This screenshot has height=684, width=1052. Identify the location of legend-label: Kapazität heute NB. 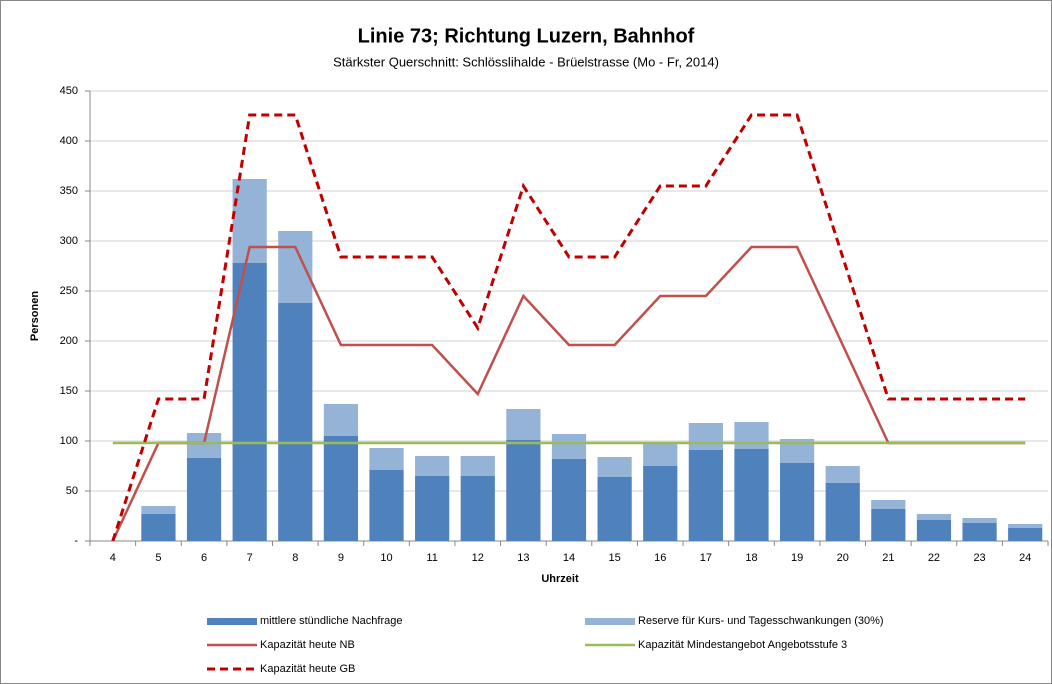
(307, 645).